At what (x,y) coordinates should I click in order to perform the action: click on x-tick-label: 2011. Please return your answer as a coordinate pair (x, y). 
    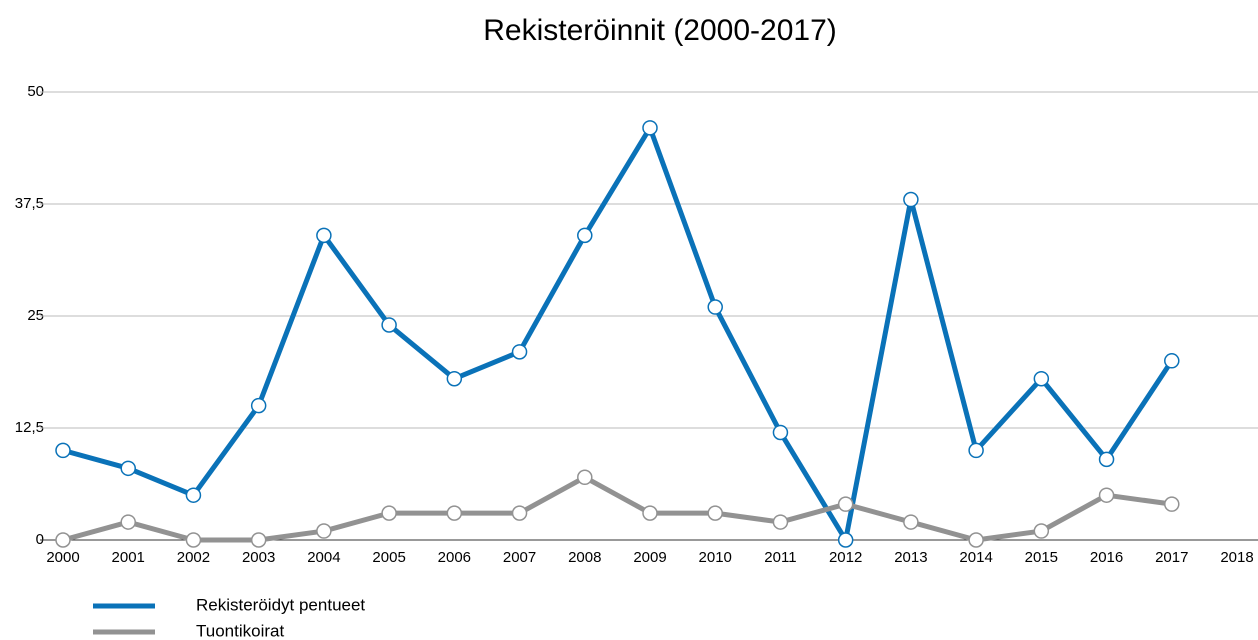
    Looking at the image, I should click on (780, 557).